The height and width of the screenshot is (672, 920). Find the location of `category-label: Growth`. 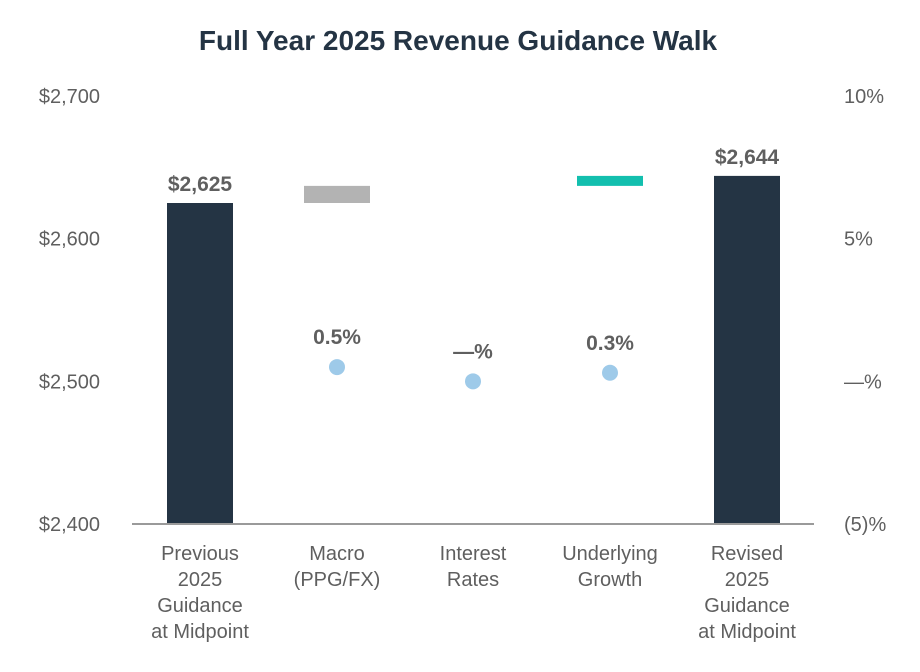

category-label: Growth is located at coordinates (610, 580).